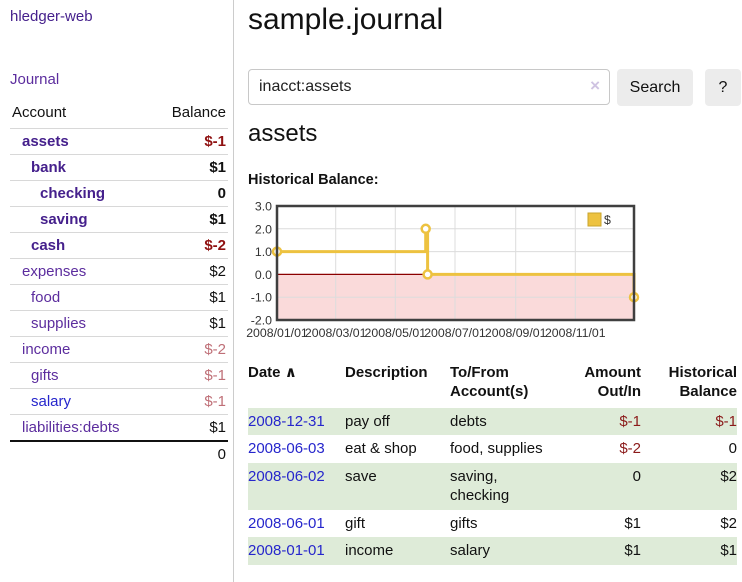 This screenshot has height=582, width=742. What do you see at coordinates (508, 421) in the screenshot?
I see `transaction-accounts: debts` at bounding box center [508, 421].